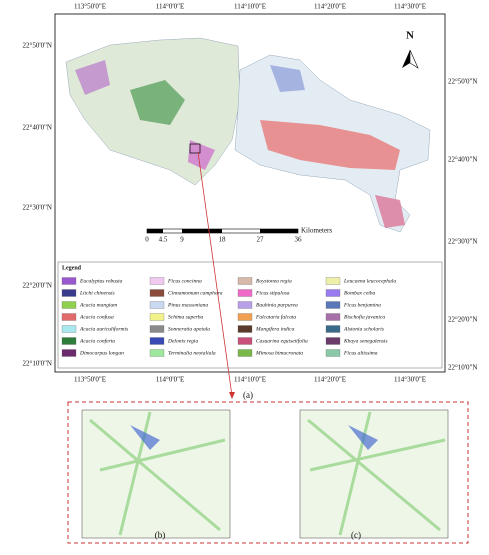 The width and height of the screenshot is (489, 555). I want to click on inset-label: (b), so click(160, 535).